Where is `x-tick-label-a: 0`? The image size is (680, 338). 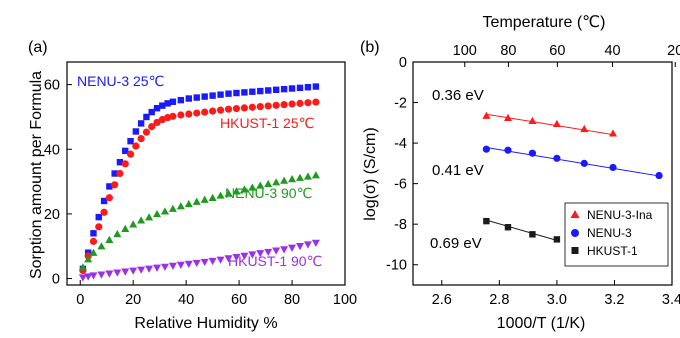 x-tick-label-a: 0 is located at coordinates (80, 300).